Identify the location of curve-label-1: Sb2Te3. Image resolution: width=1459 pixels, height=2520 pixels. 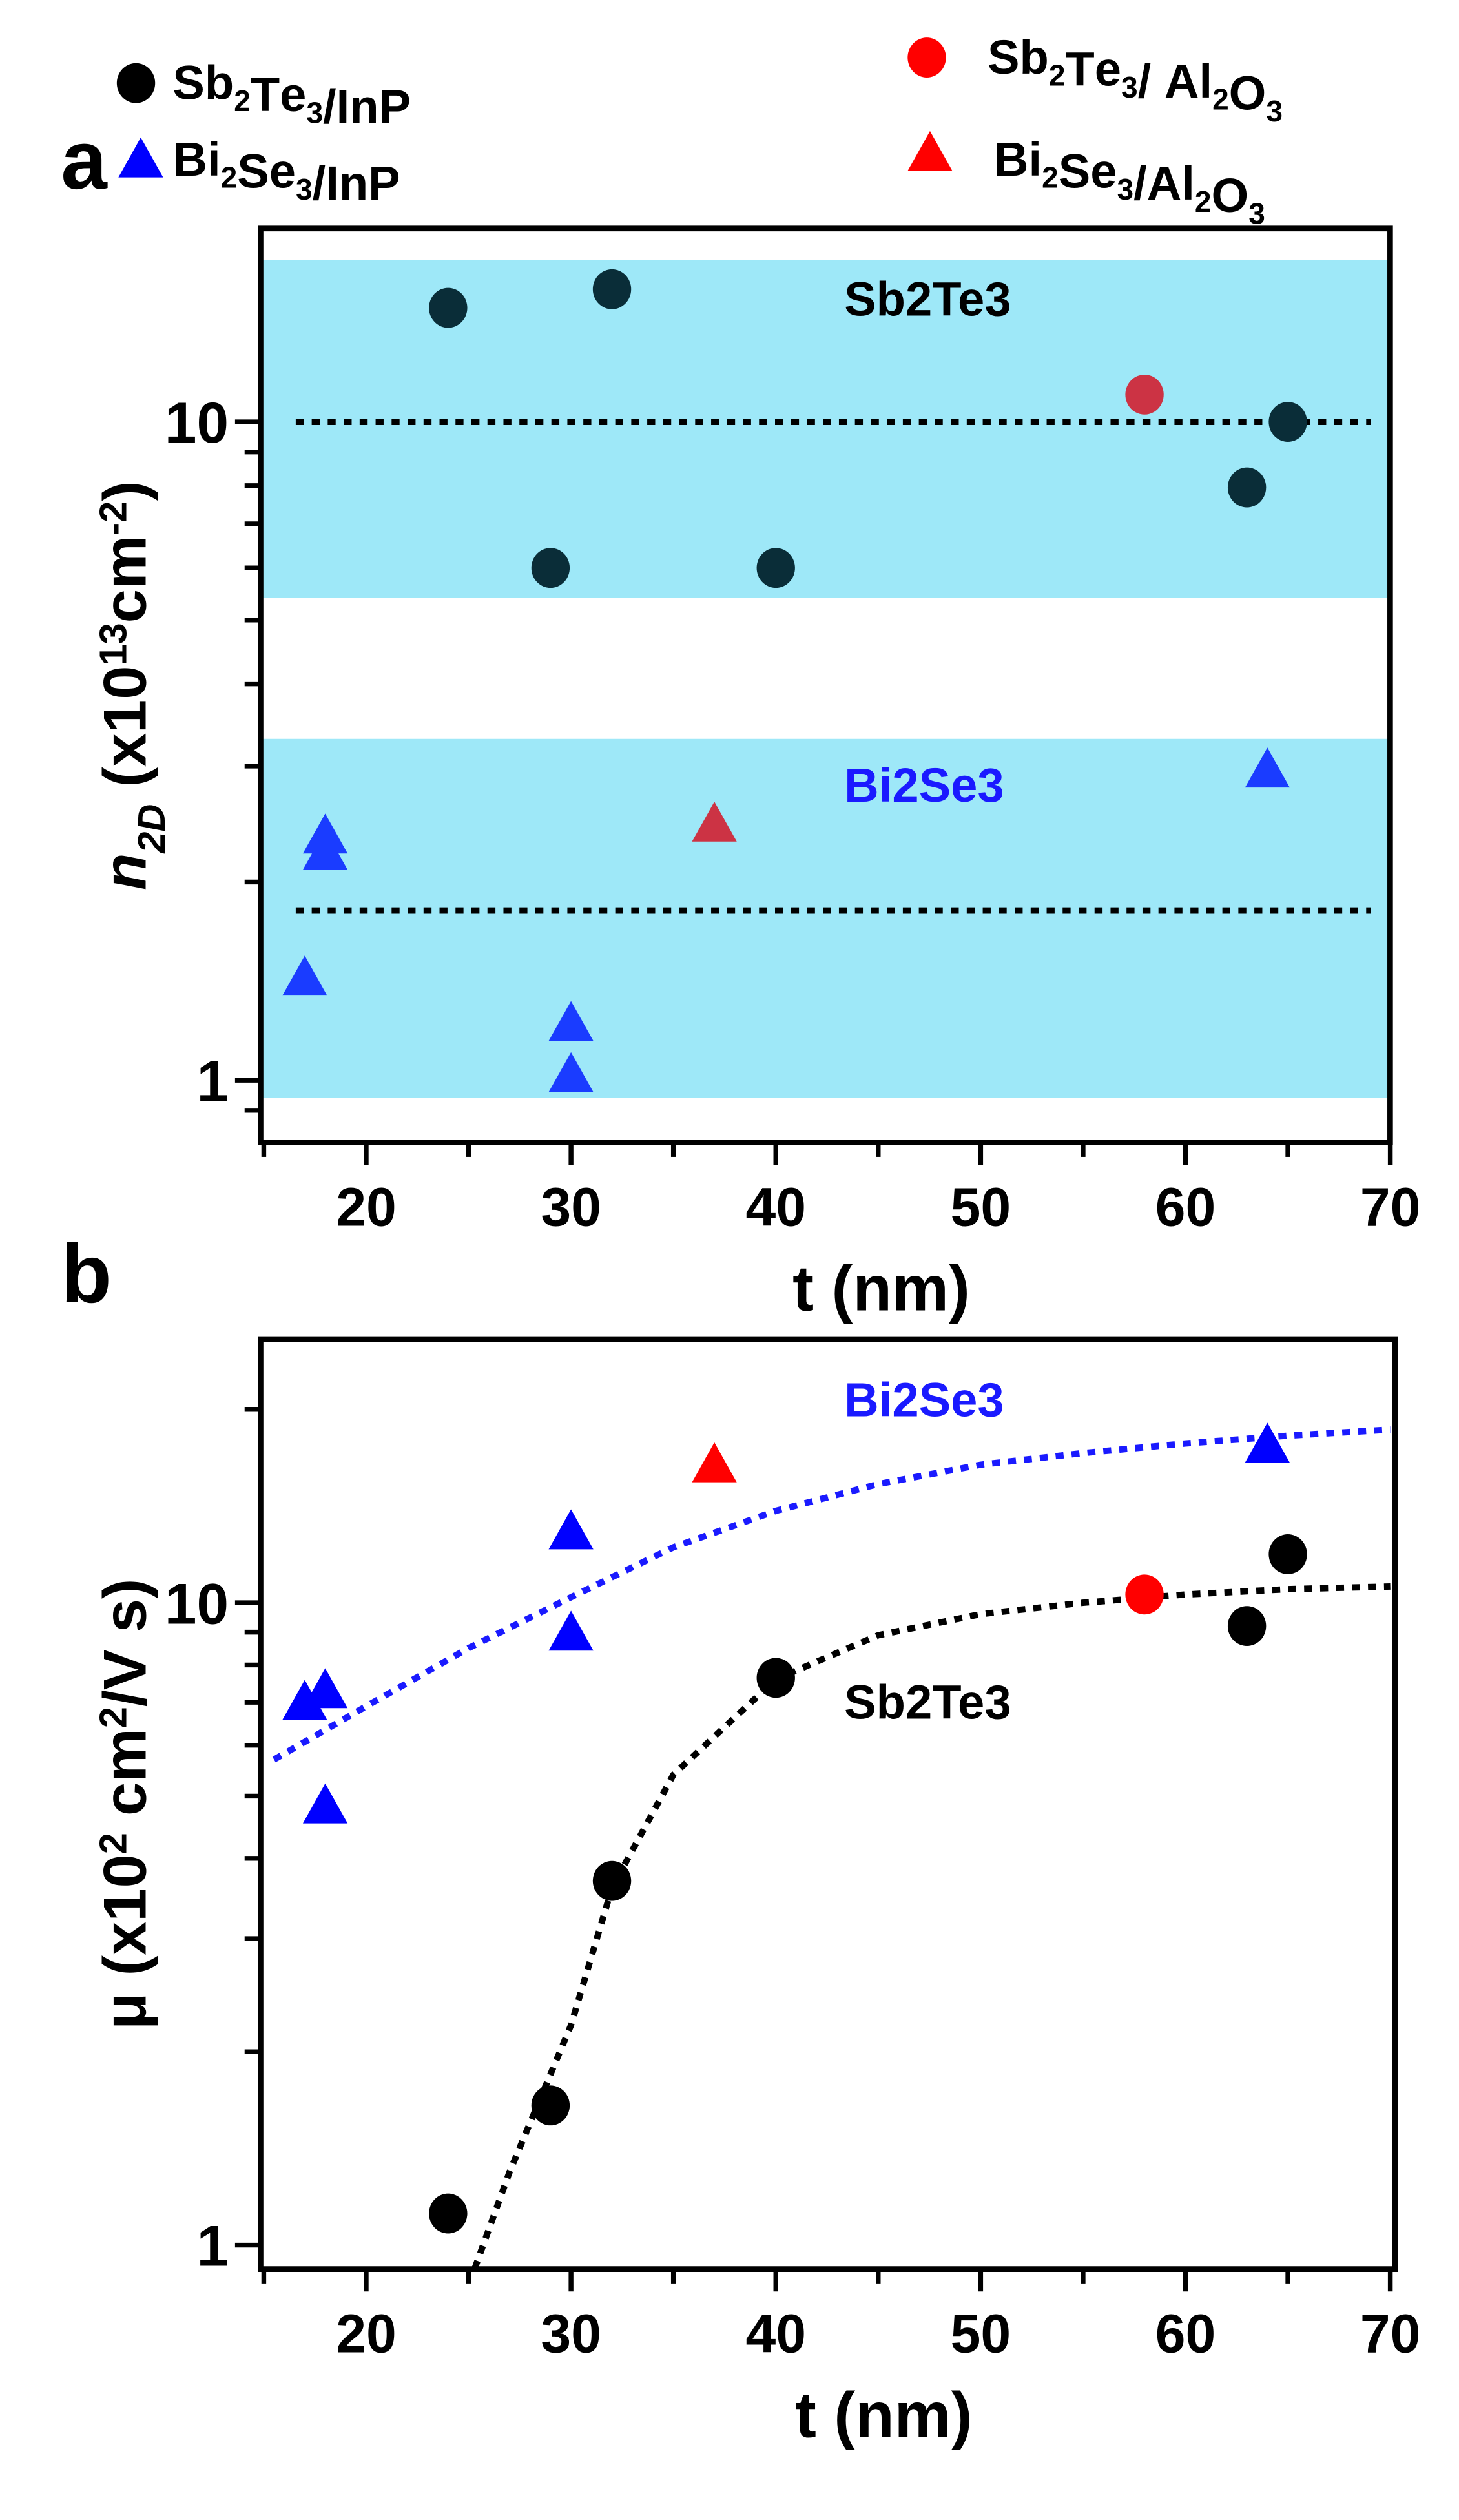
(927, 1702).